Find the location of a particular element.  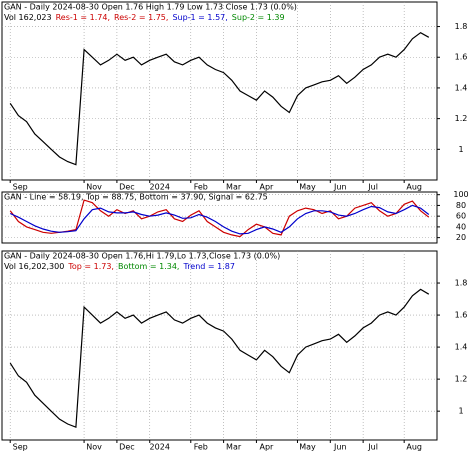

legend-entry: Top = 1.73, is located at coordinates (90, 266).